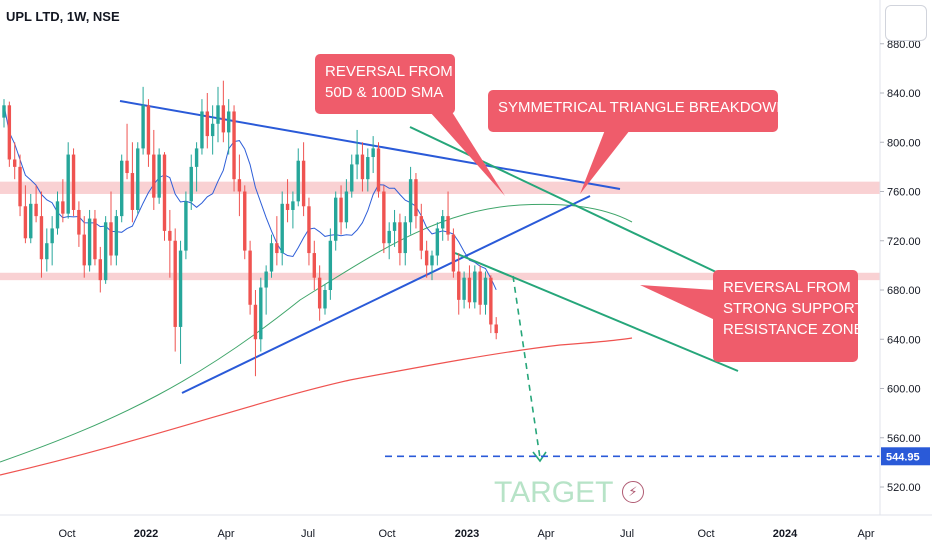  What do you see at coordinates (308, 534) in the screenshot?
I see `x-tick-label: Jul` at bounding box center [308, 534].